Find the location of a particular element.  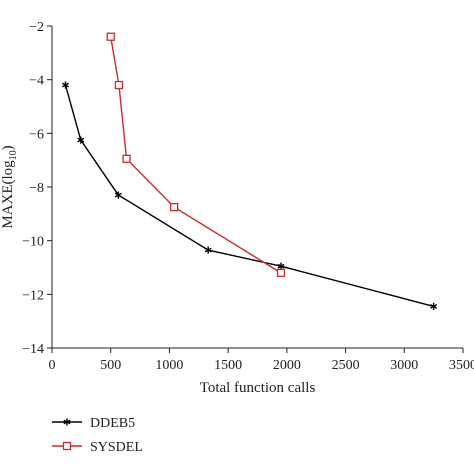

legend-label-sysdel: SYSDEL is located at coordinates (116, 447).